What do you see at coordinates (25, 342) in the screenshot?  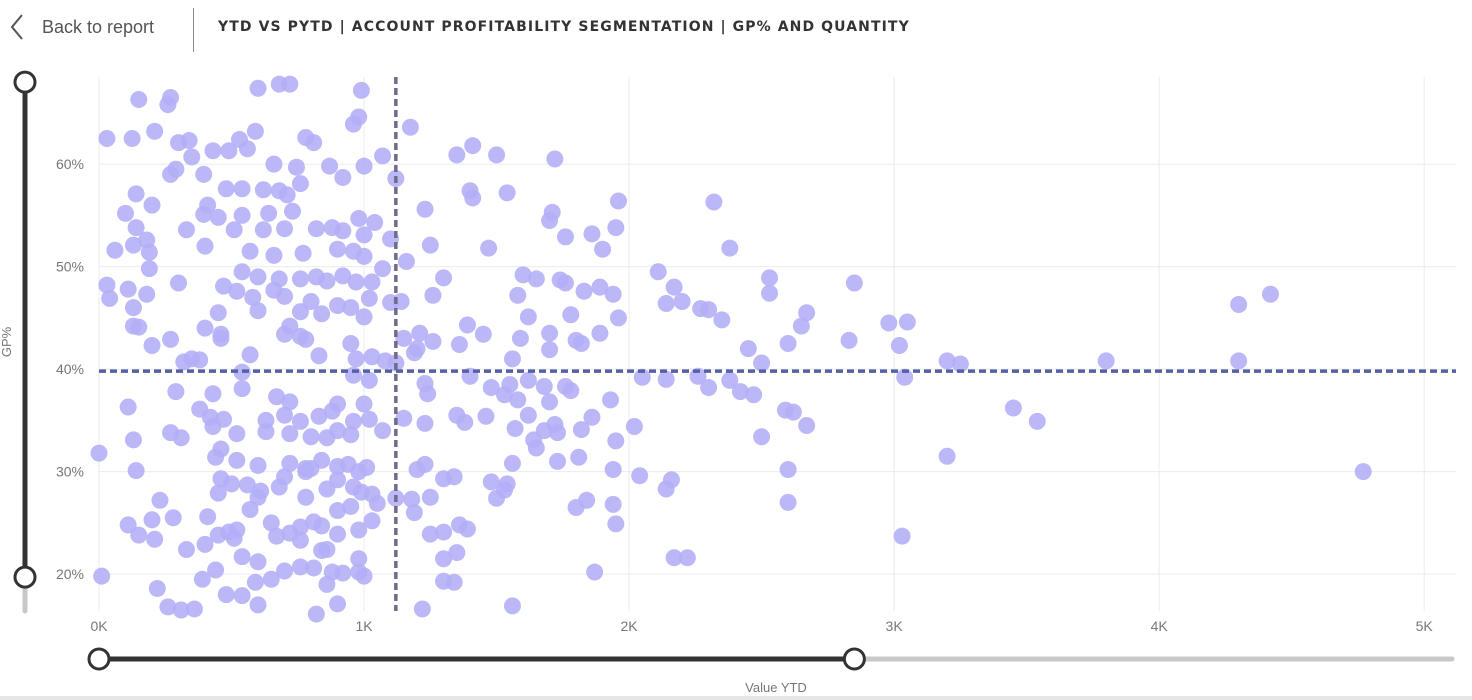 I see `y-range-slider` at bounding box center [25, 342].